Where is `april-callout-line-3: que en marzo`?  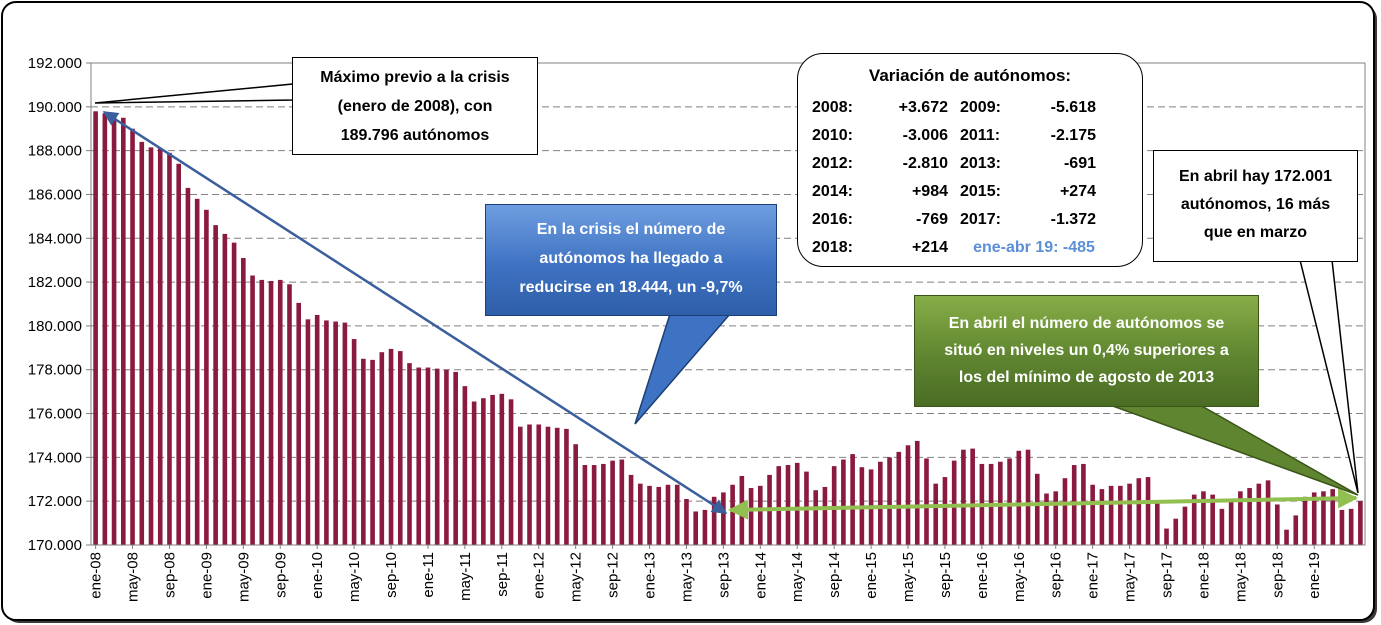 april-callout-line-3: que en marzo is located at coordinates (1255, 232).